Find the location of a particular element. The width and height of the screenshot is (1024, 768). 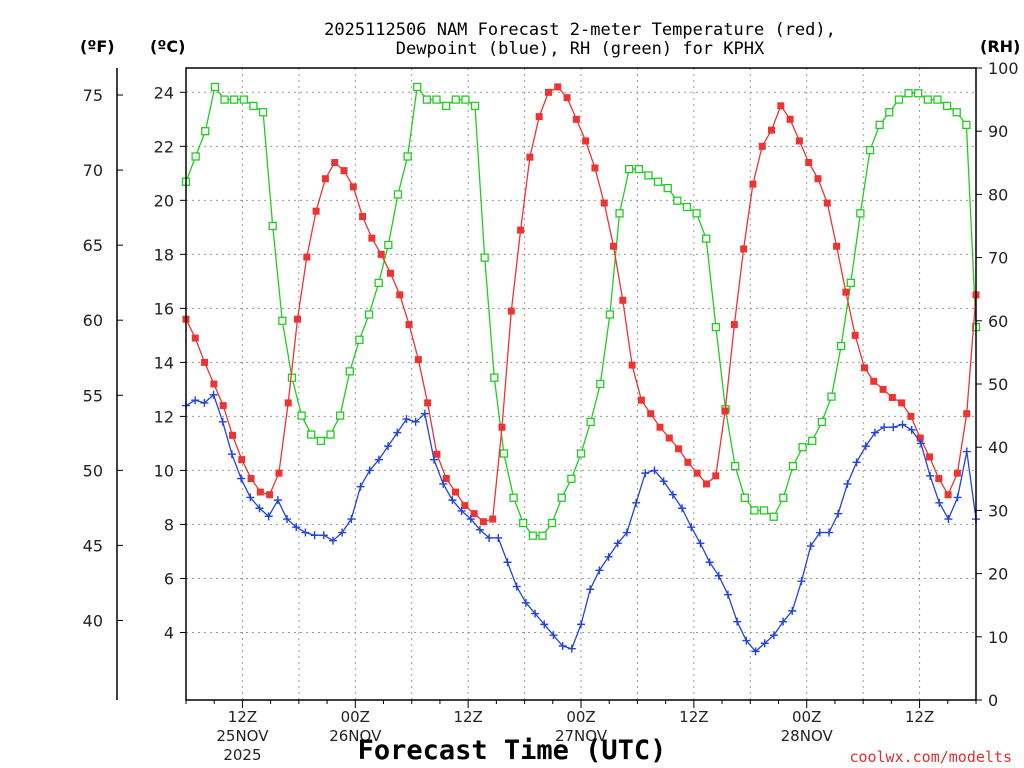

fahrenheit-tick-label: 60 is located at coordinates (93, 320).